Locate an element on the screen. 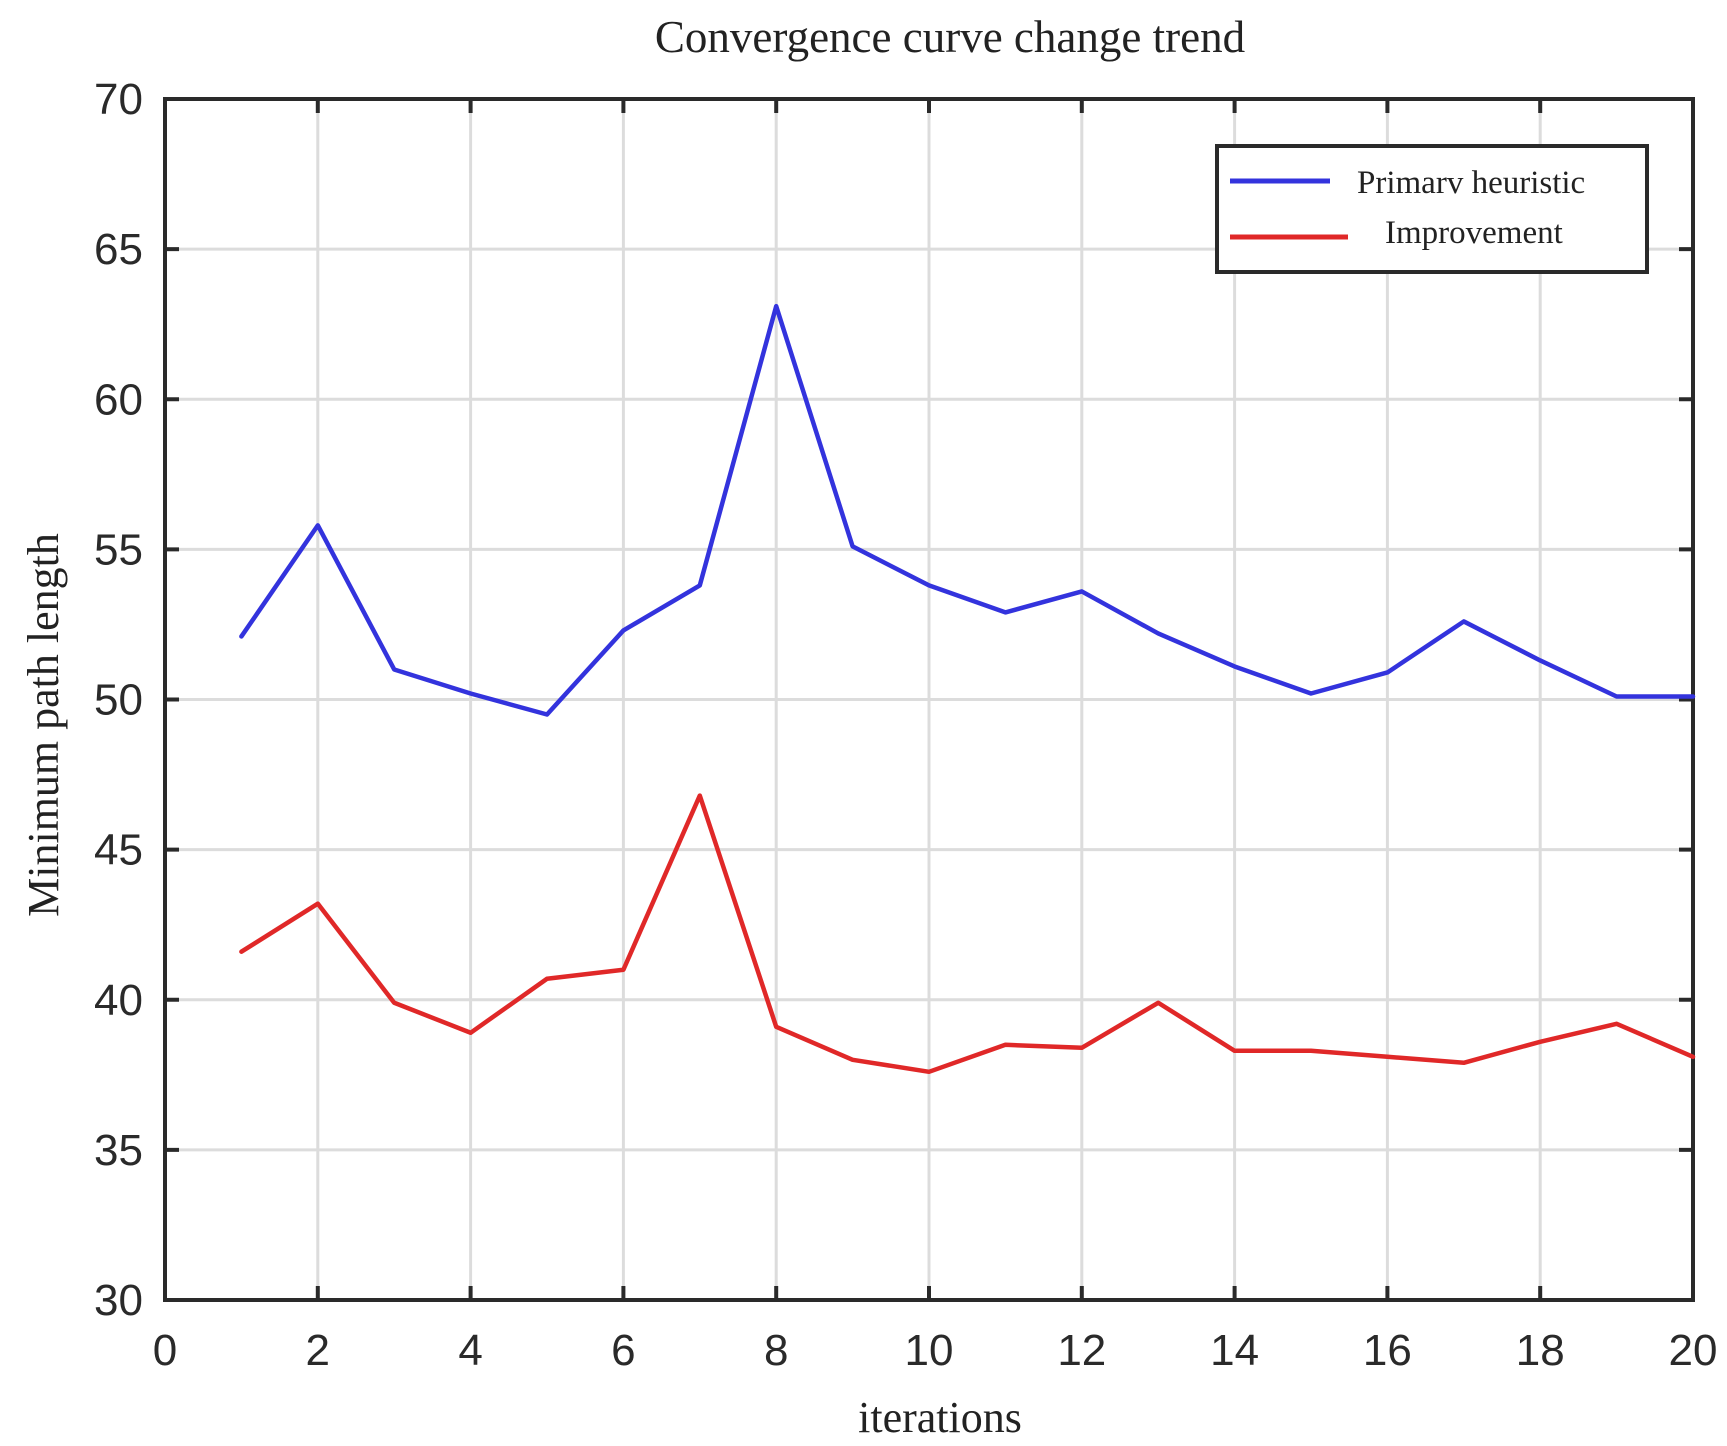  x-tick-label: 8 is located at coordinates (776, 1350).